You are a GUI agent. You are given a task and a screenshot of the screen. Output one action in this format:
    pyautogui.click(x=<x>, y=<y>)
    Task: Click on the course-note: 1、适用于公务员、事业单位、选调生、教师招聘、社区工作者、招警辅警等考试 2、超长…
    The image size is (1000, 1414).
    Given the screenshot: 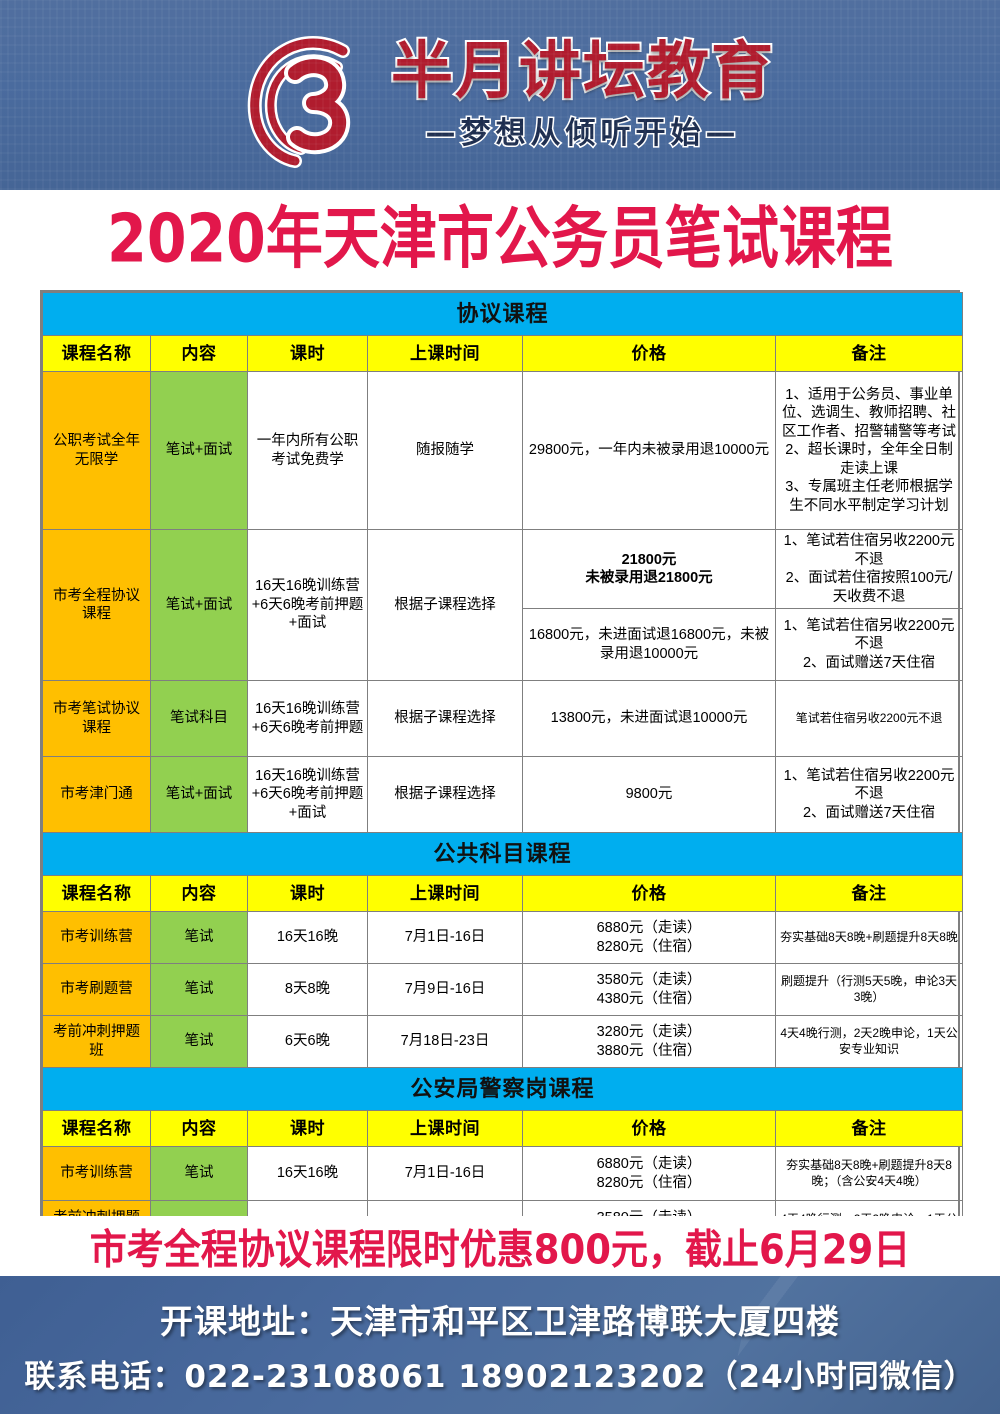 What is the action you would take?
    pyautogui.click(x=869, y=450)
    